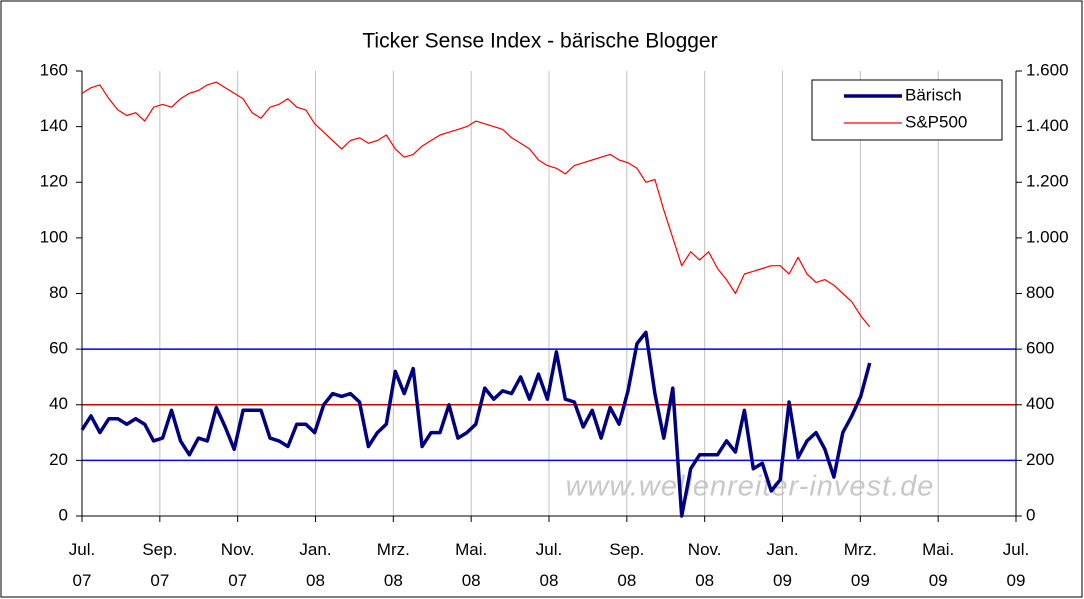  I want to click on y2-tick-label: 400, so click(1040, 403).